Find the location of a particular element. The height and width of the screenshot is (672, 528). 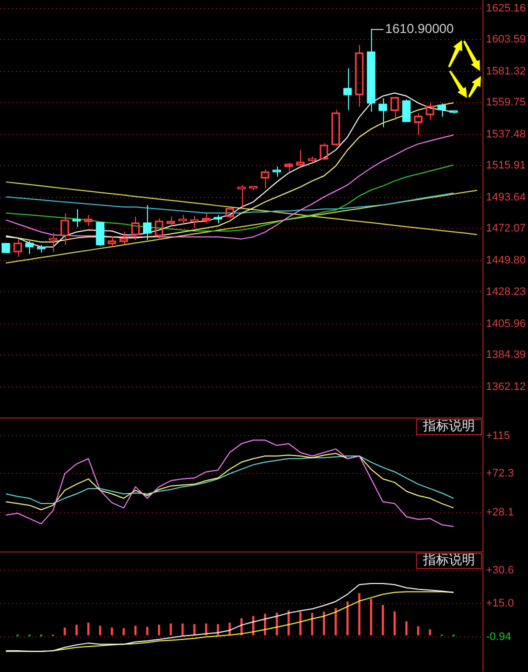

annotation: 1610.90000 is located at coordinates (419, 28).